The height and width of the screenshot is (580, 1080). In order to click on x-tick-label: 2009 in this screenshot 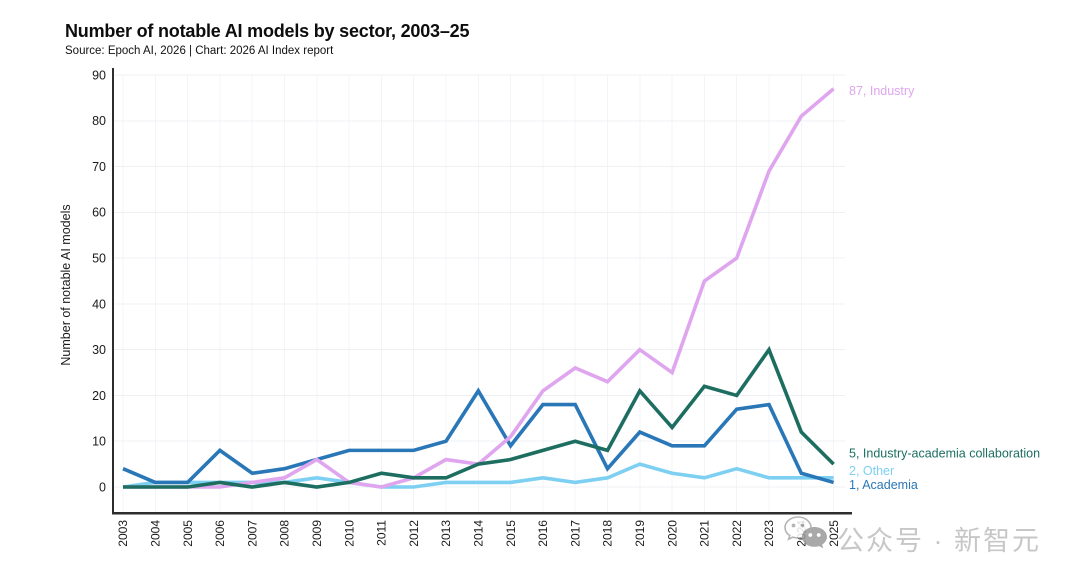, I will do `click(317, 533)`.